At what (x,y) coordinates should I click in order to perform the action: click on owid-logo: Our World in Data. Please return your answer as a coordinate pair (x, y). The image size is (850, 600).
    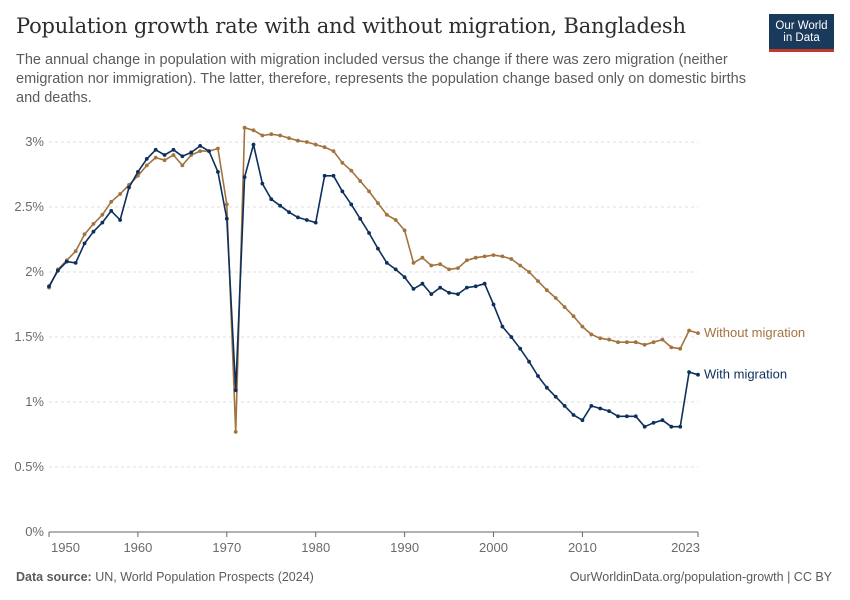
    Looking at the image, I should click on (801, 33).